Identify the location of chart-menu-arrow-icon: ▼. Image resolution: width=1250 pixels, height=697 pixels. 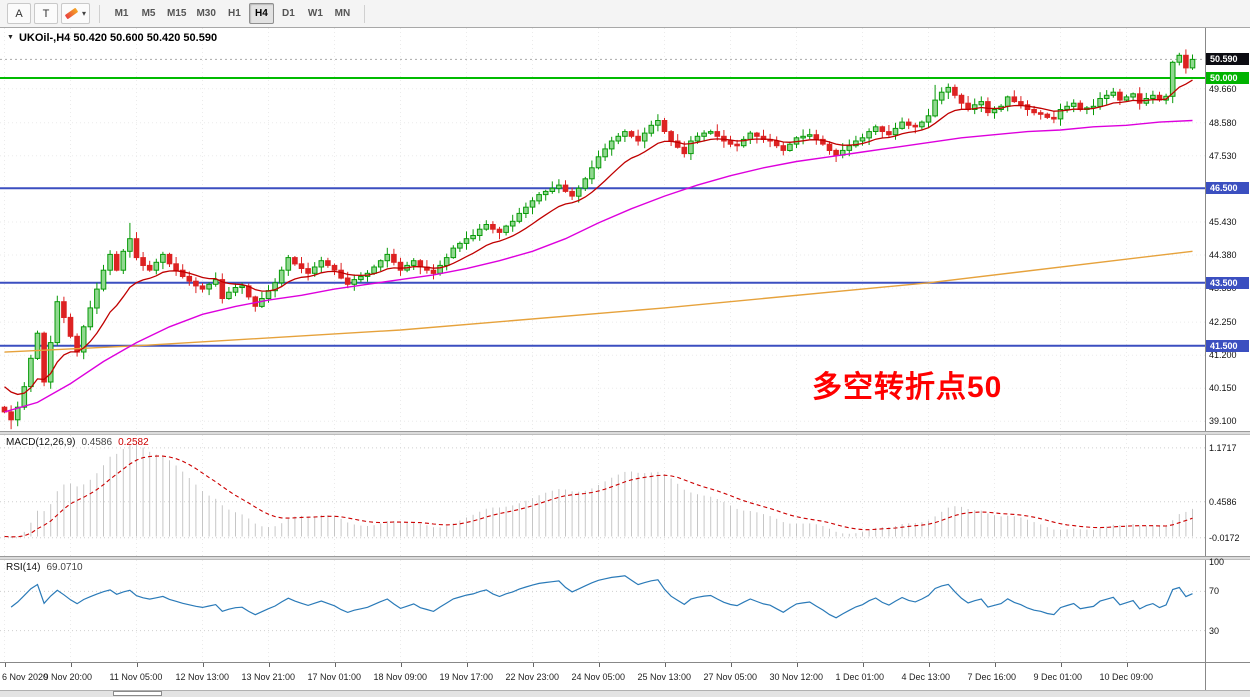
(10, 37).